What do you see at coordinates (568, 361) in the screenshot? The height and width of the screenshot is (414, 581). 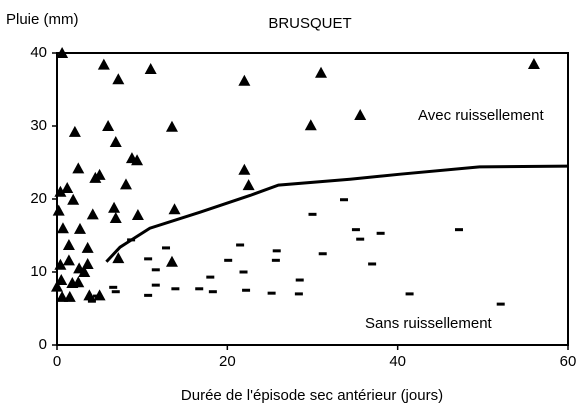 I see `x-tick-label: 60` at bounding box center [568, 361].